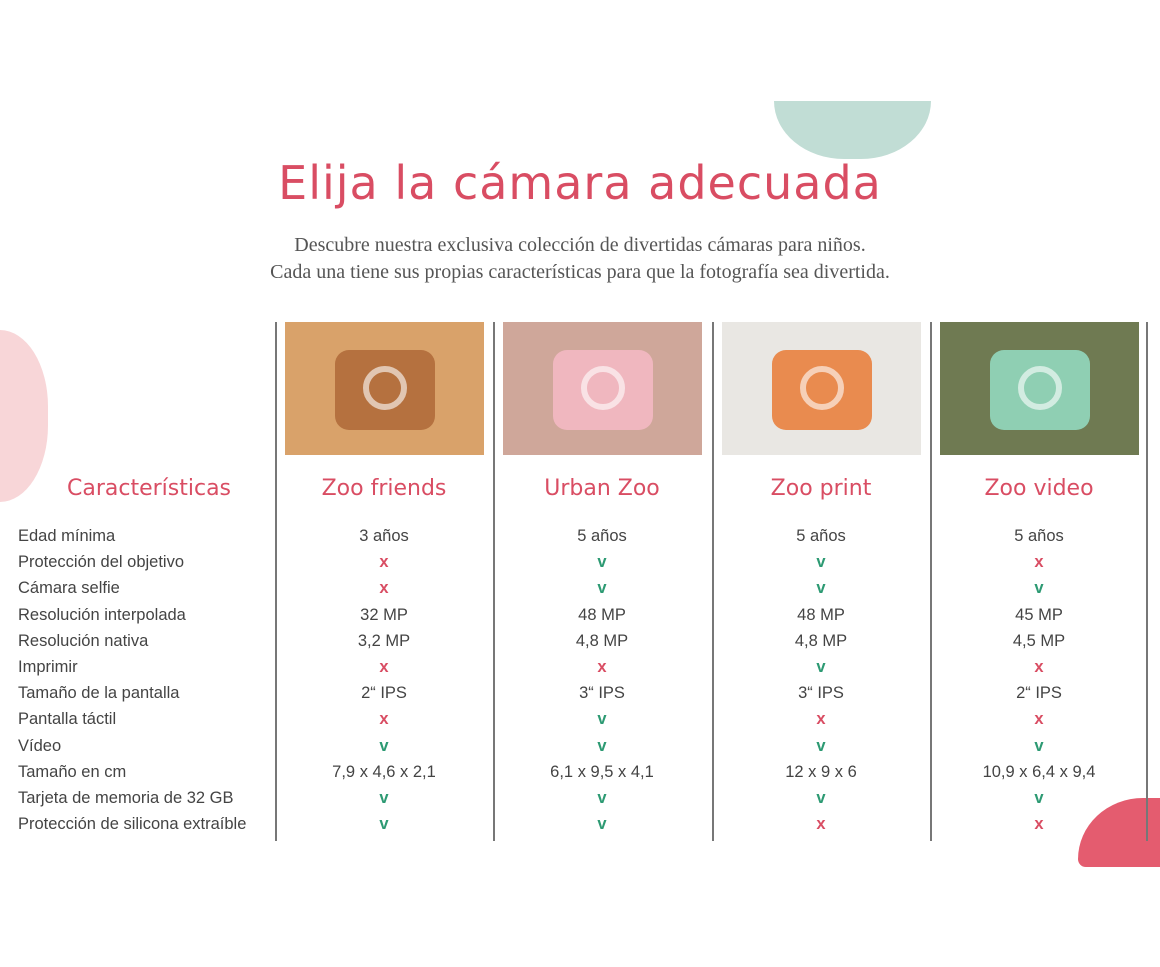 The width and height of the screenshot is (1160, 967). I want to click on feature-label: Tamaño en cm, so click(72, 771).